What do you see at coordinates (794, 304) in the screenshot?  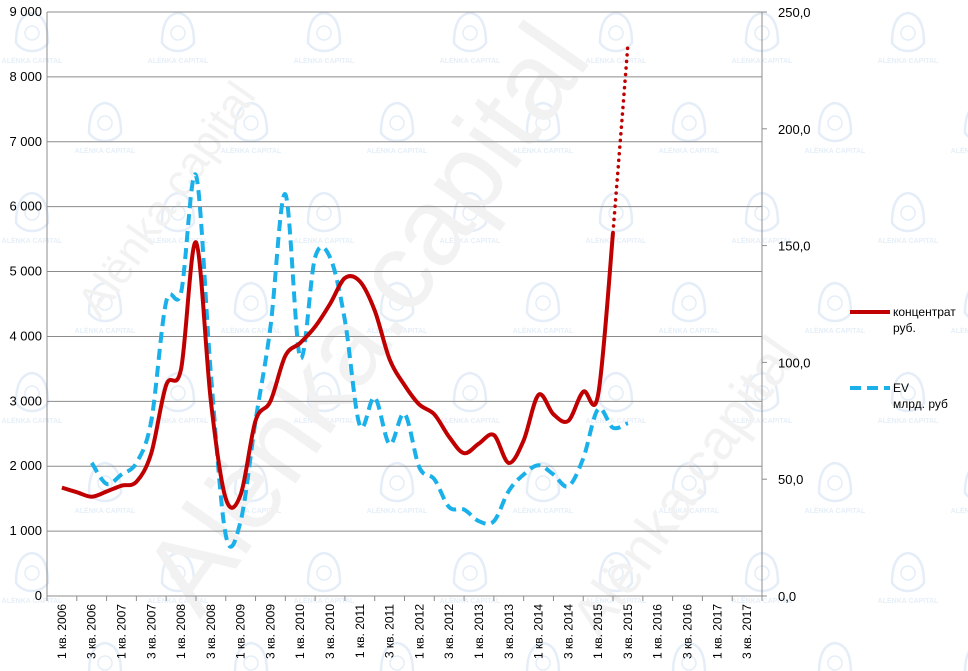 I see `y-axis-right-ticks: 0,0 50,0 100,0 150,0 200,0 250,0` at bounding box center [794, 304].